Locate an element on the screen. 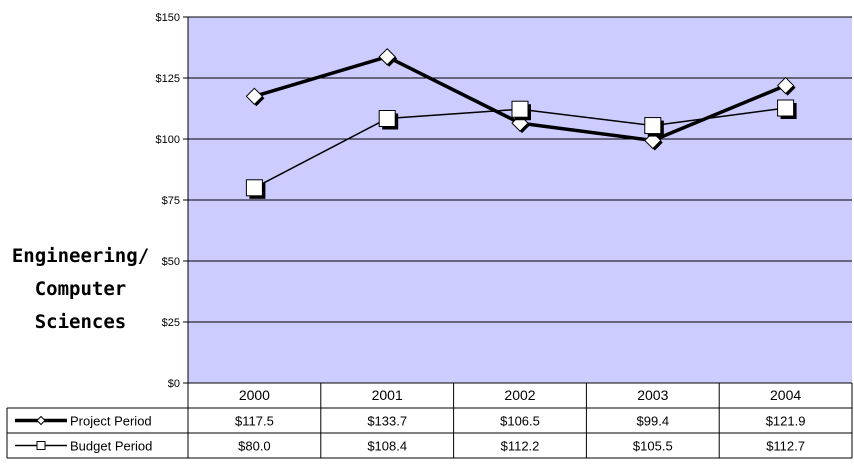  y-axis-label-line-3: Sciences is located at coordinates (80, 322).